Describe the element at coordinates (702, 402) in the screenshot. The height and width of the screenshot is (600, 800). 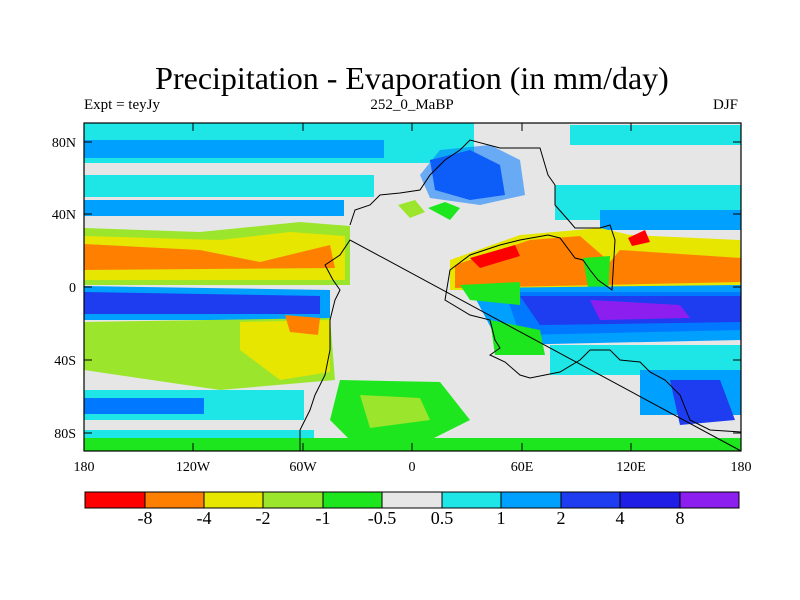
I see `south-blue-blob` at that location.